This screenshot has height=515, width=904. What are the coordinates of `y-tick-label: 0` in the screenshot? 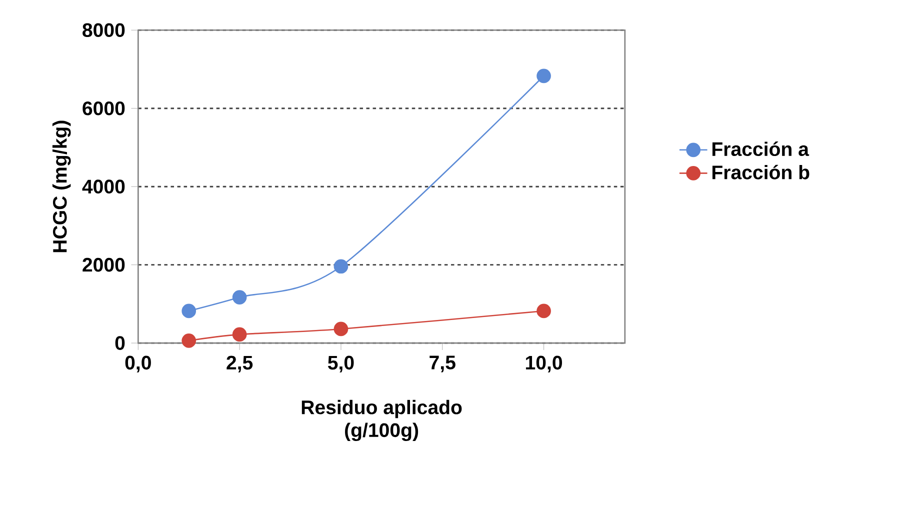 It's located at (120, 343).